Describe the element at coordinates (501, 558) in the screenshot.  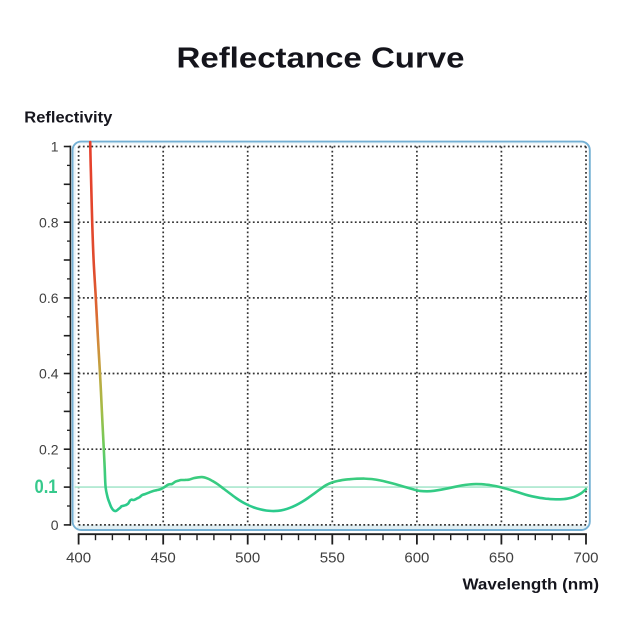
I see `svg-text: 650` at that location.